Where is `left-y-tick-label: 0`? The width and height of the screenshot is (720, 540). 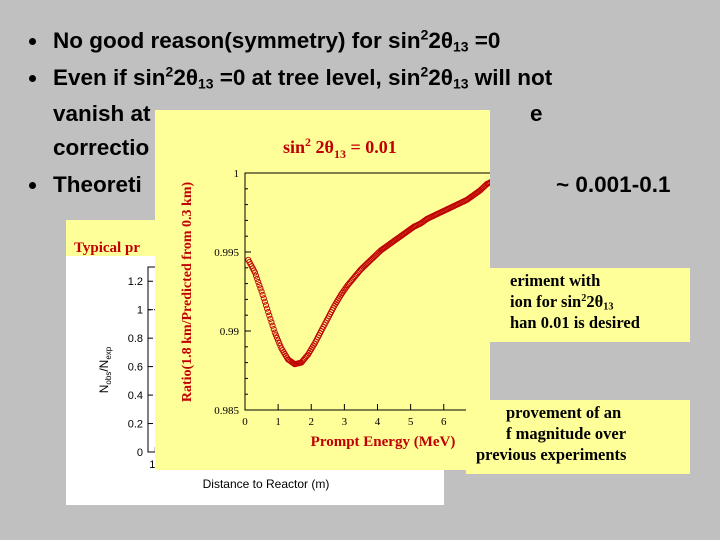 left-y-tick-label: 0 is located at coordinates (140, 453).